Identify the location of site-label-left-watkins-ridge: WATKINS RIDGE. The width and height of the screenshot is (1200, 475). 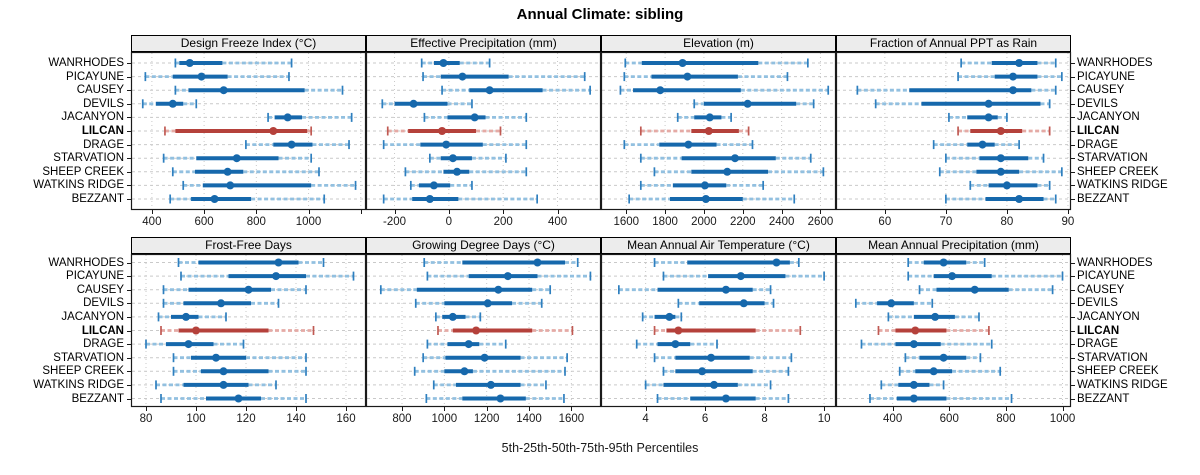
(78, 384).